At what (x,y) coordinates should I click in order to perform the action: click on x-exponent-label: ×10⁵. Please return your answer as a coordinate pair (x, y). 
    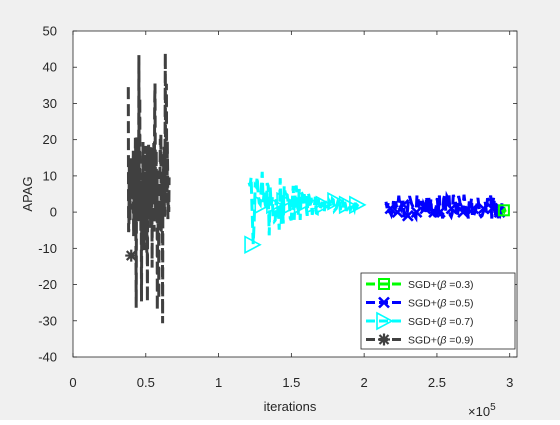
    Looking at the image, I should click on (482, 410).